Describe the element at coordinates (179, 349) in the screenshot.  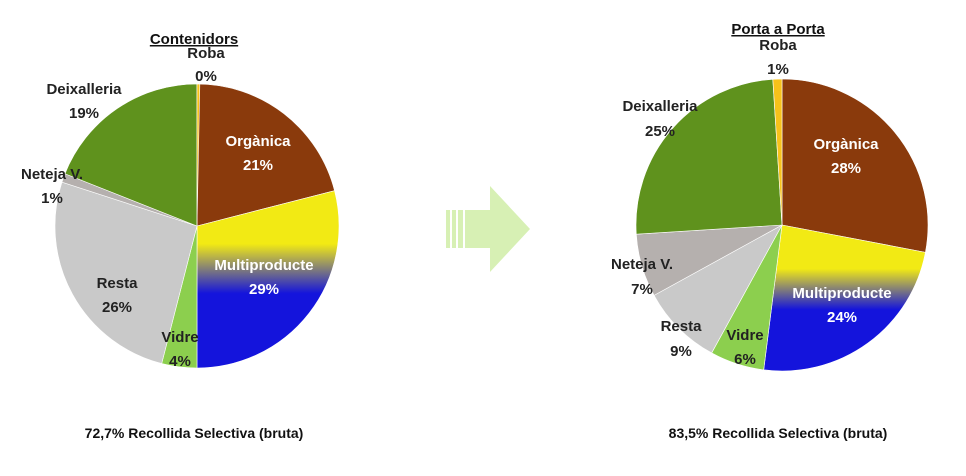
I see `slice-label-vidre: Vidre 4%` at that location.